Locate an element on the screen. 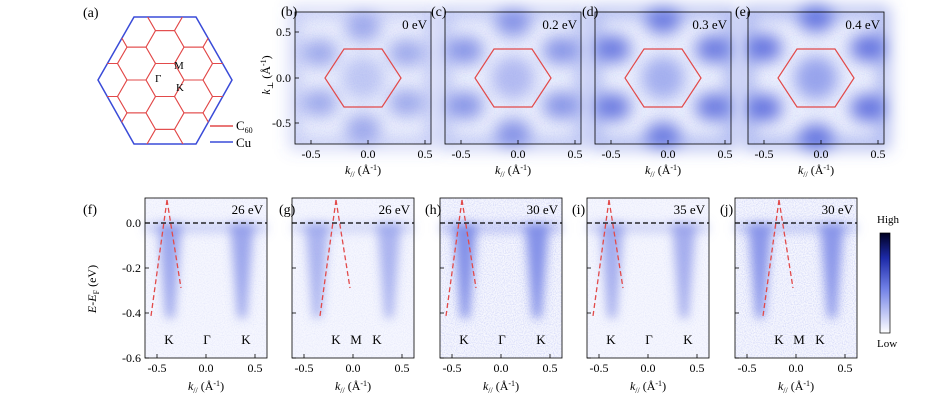 This screenshot has height=403, width=926. map-energy-label: 0.4 eV is located at coordinates (862, 24).